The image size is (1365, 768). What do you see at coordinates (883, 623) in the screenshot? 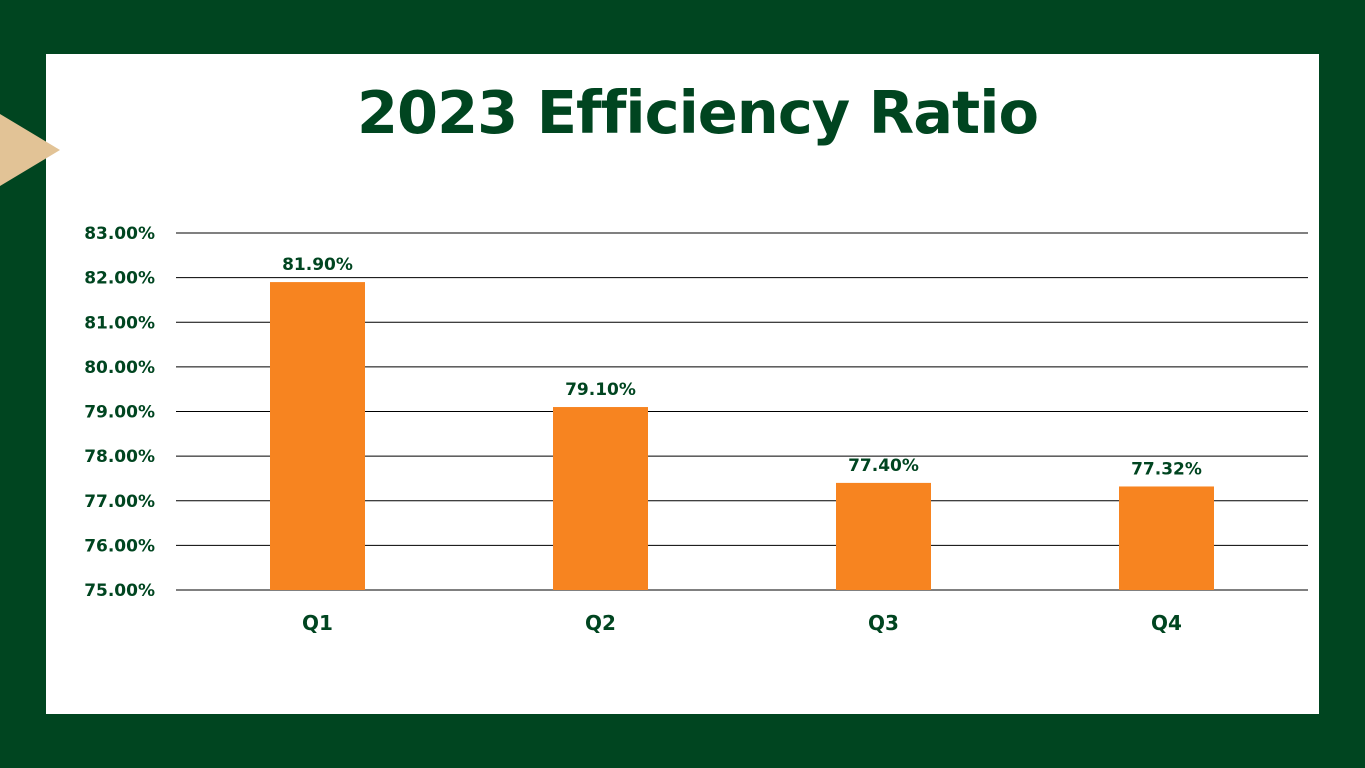
I see `category-label-q3: Q3` at bounding box center [883, 623].